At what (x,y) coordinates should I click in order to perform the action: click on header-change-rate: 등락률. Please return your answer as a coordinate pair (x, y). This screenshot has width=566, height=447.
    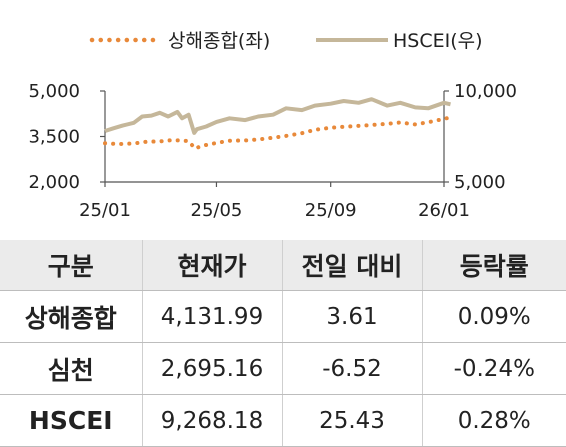
    Looking at the image, I should click on (493, 265).